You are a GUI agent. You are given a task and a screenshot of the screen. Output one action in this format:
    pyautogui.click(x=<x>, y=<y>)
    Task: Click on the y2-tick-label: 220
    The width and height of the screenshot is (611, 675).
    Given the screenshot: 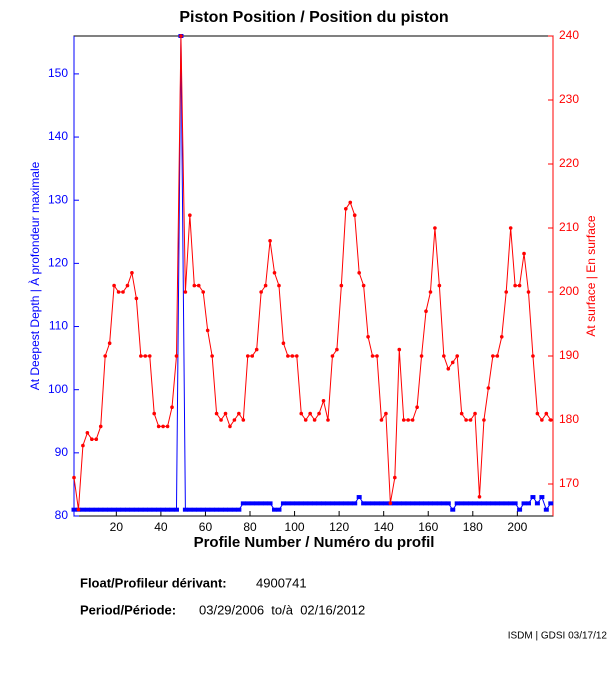 What is the action you would take?
    pyautogui.click(x=569, y=163)
    